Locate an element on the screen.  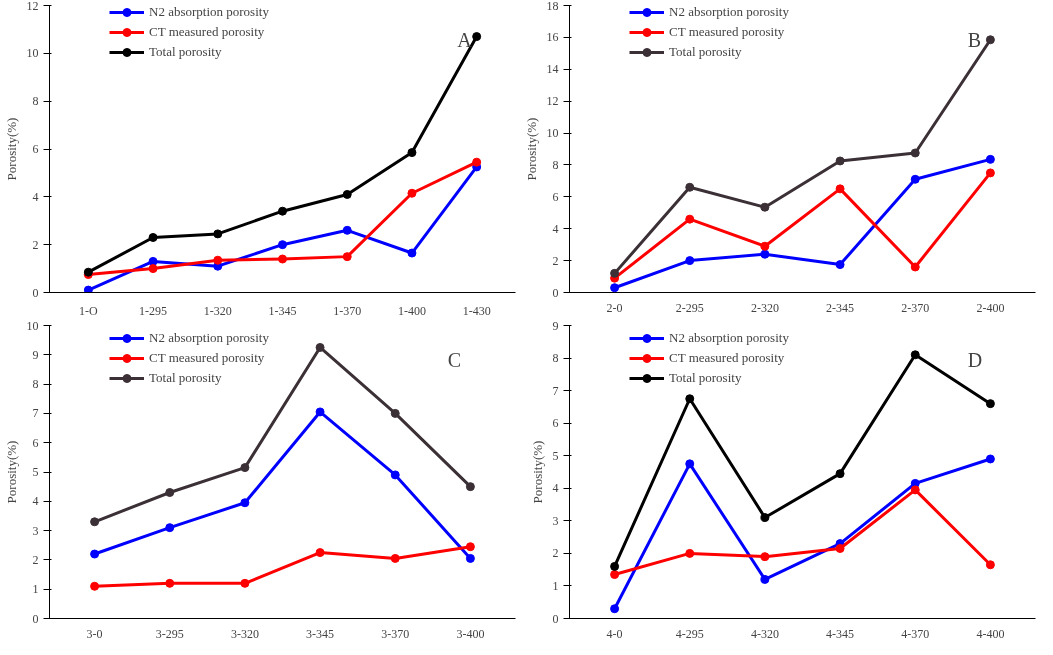
x-tick-label: 2-370 is located at coordinates (915, 307).